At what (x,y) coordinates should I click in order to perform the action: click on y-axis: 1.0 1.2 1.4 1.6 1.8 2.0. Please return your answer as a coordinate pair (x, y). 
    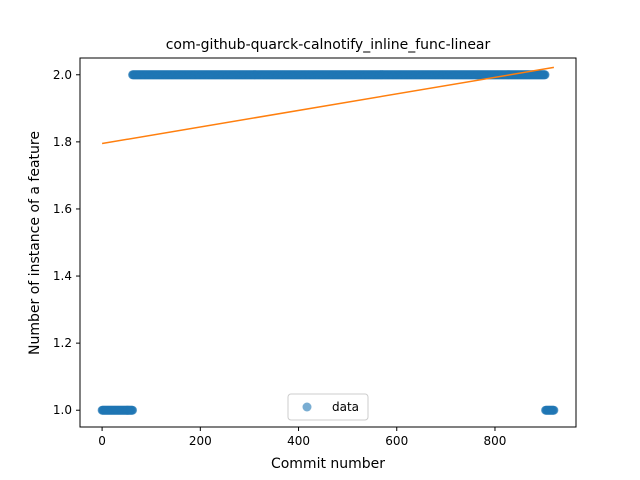
    Looking at the image, I should click on (66, 242).